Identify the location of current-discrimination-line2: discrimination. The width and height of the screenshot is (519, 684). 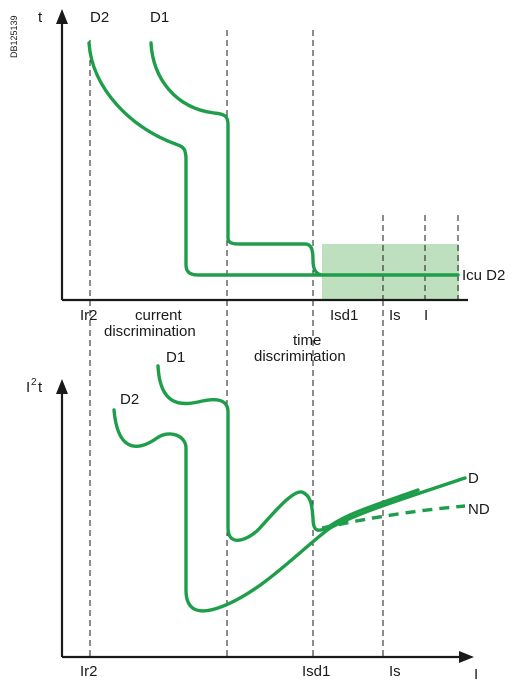
(150, 331).